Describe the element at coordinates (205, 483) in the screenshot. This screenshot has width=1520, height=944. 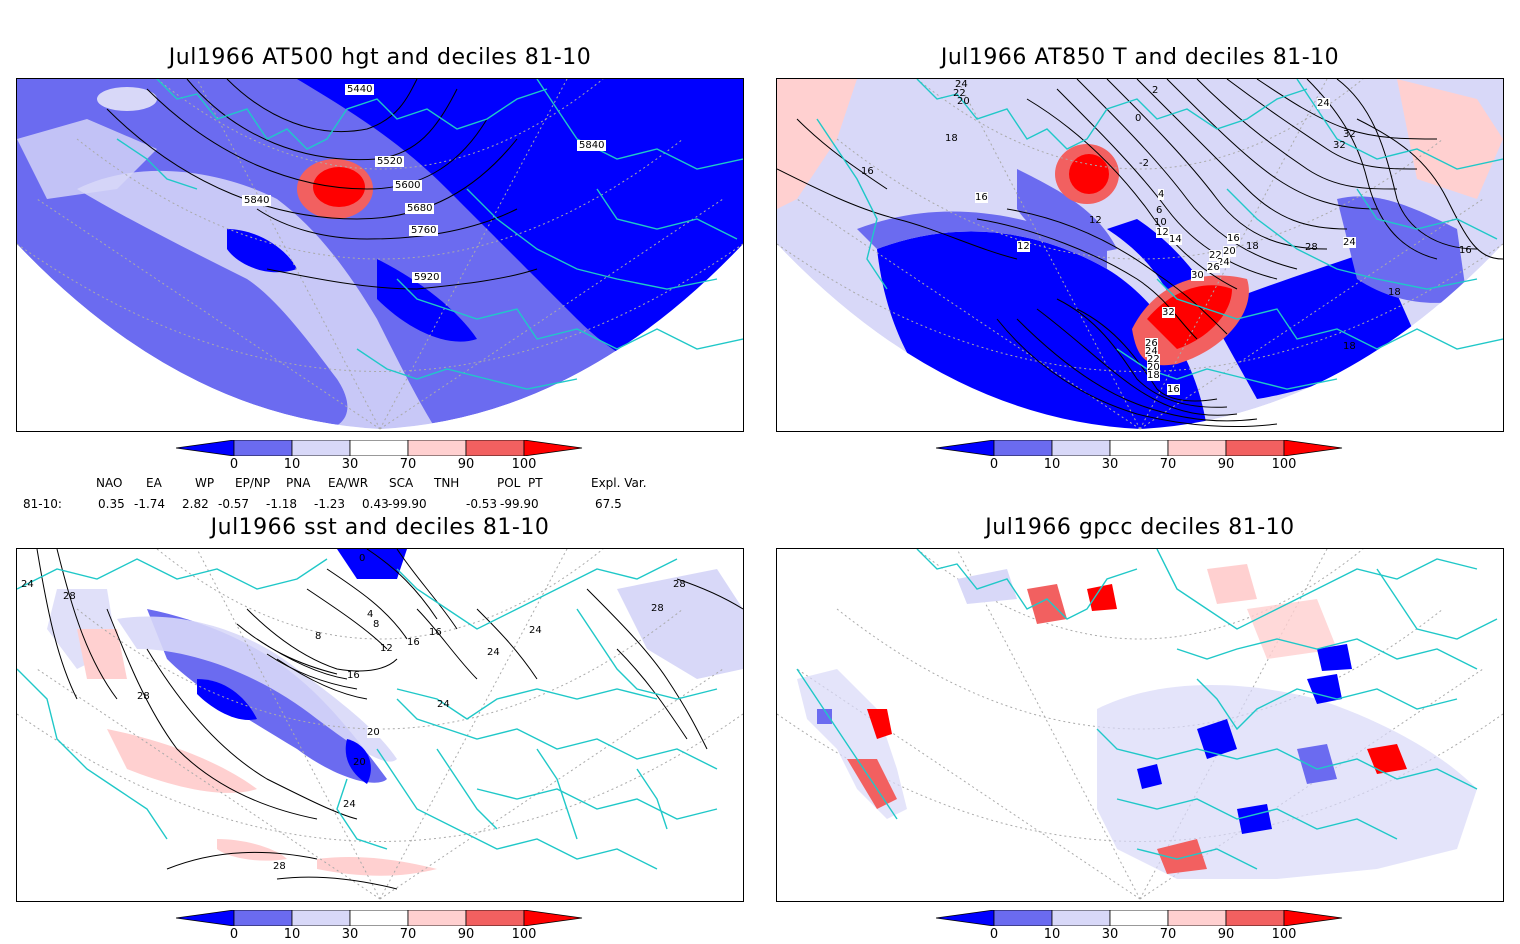
I see `index-header: WP` at that location.